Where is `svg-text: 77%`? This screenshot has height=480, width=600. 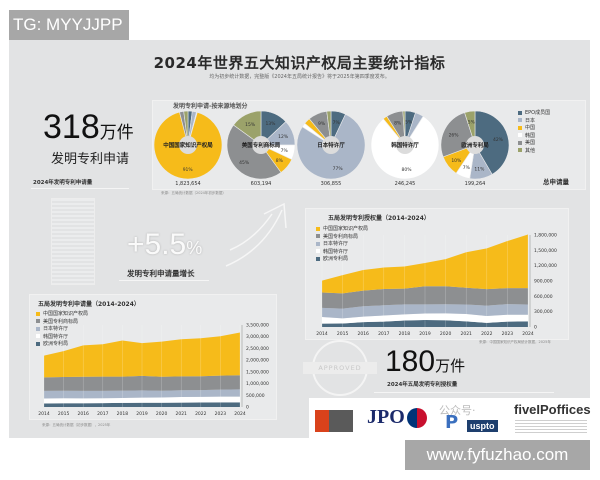
svg-text: 77% is located at coordinates (338, 169).